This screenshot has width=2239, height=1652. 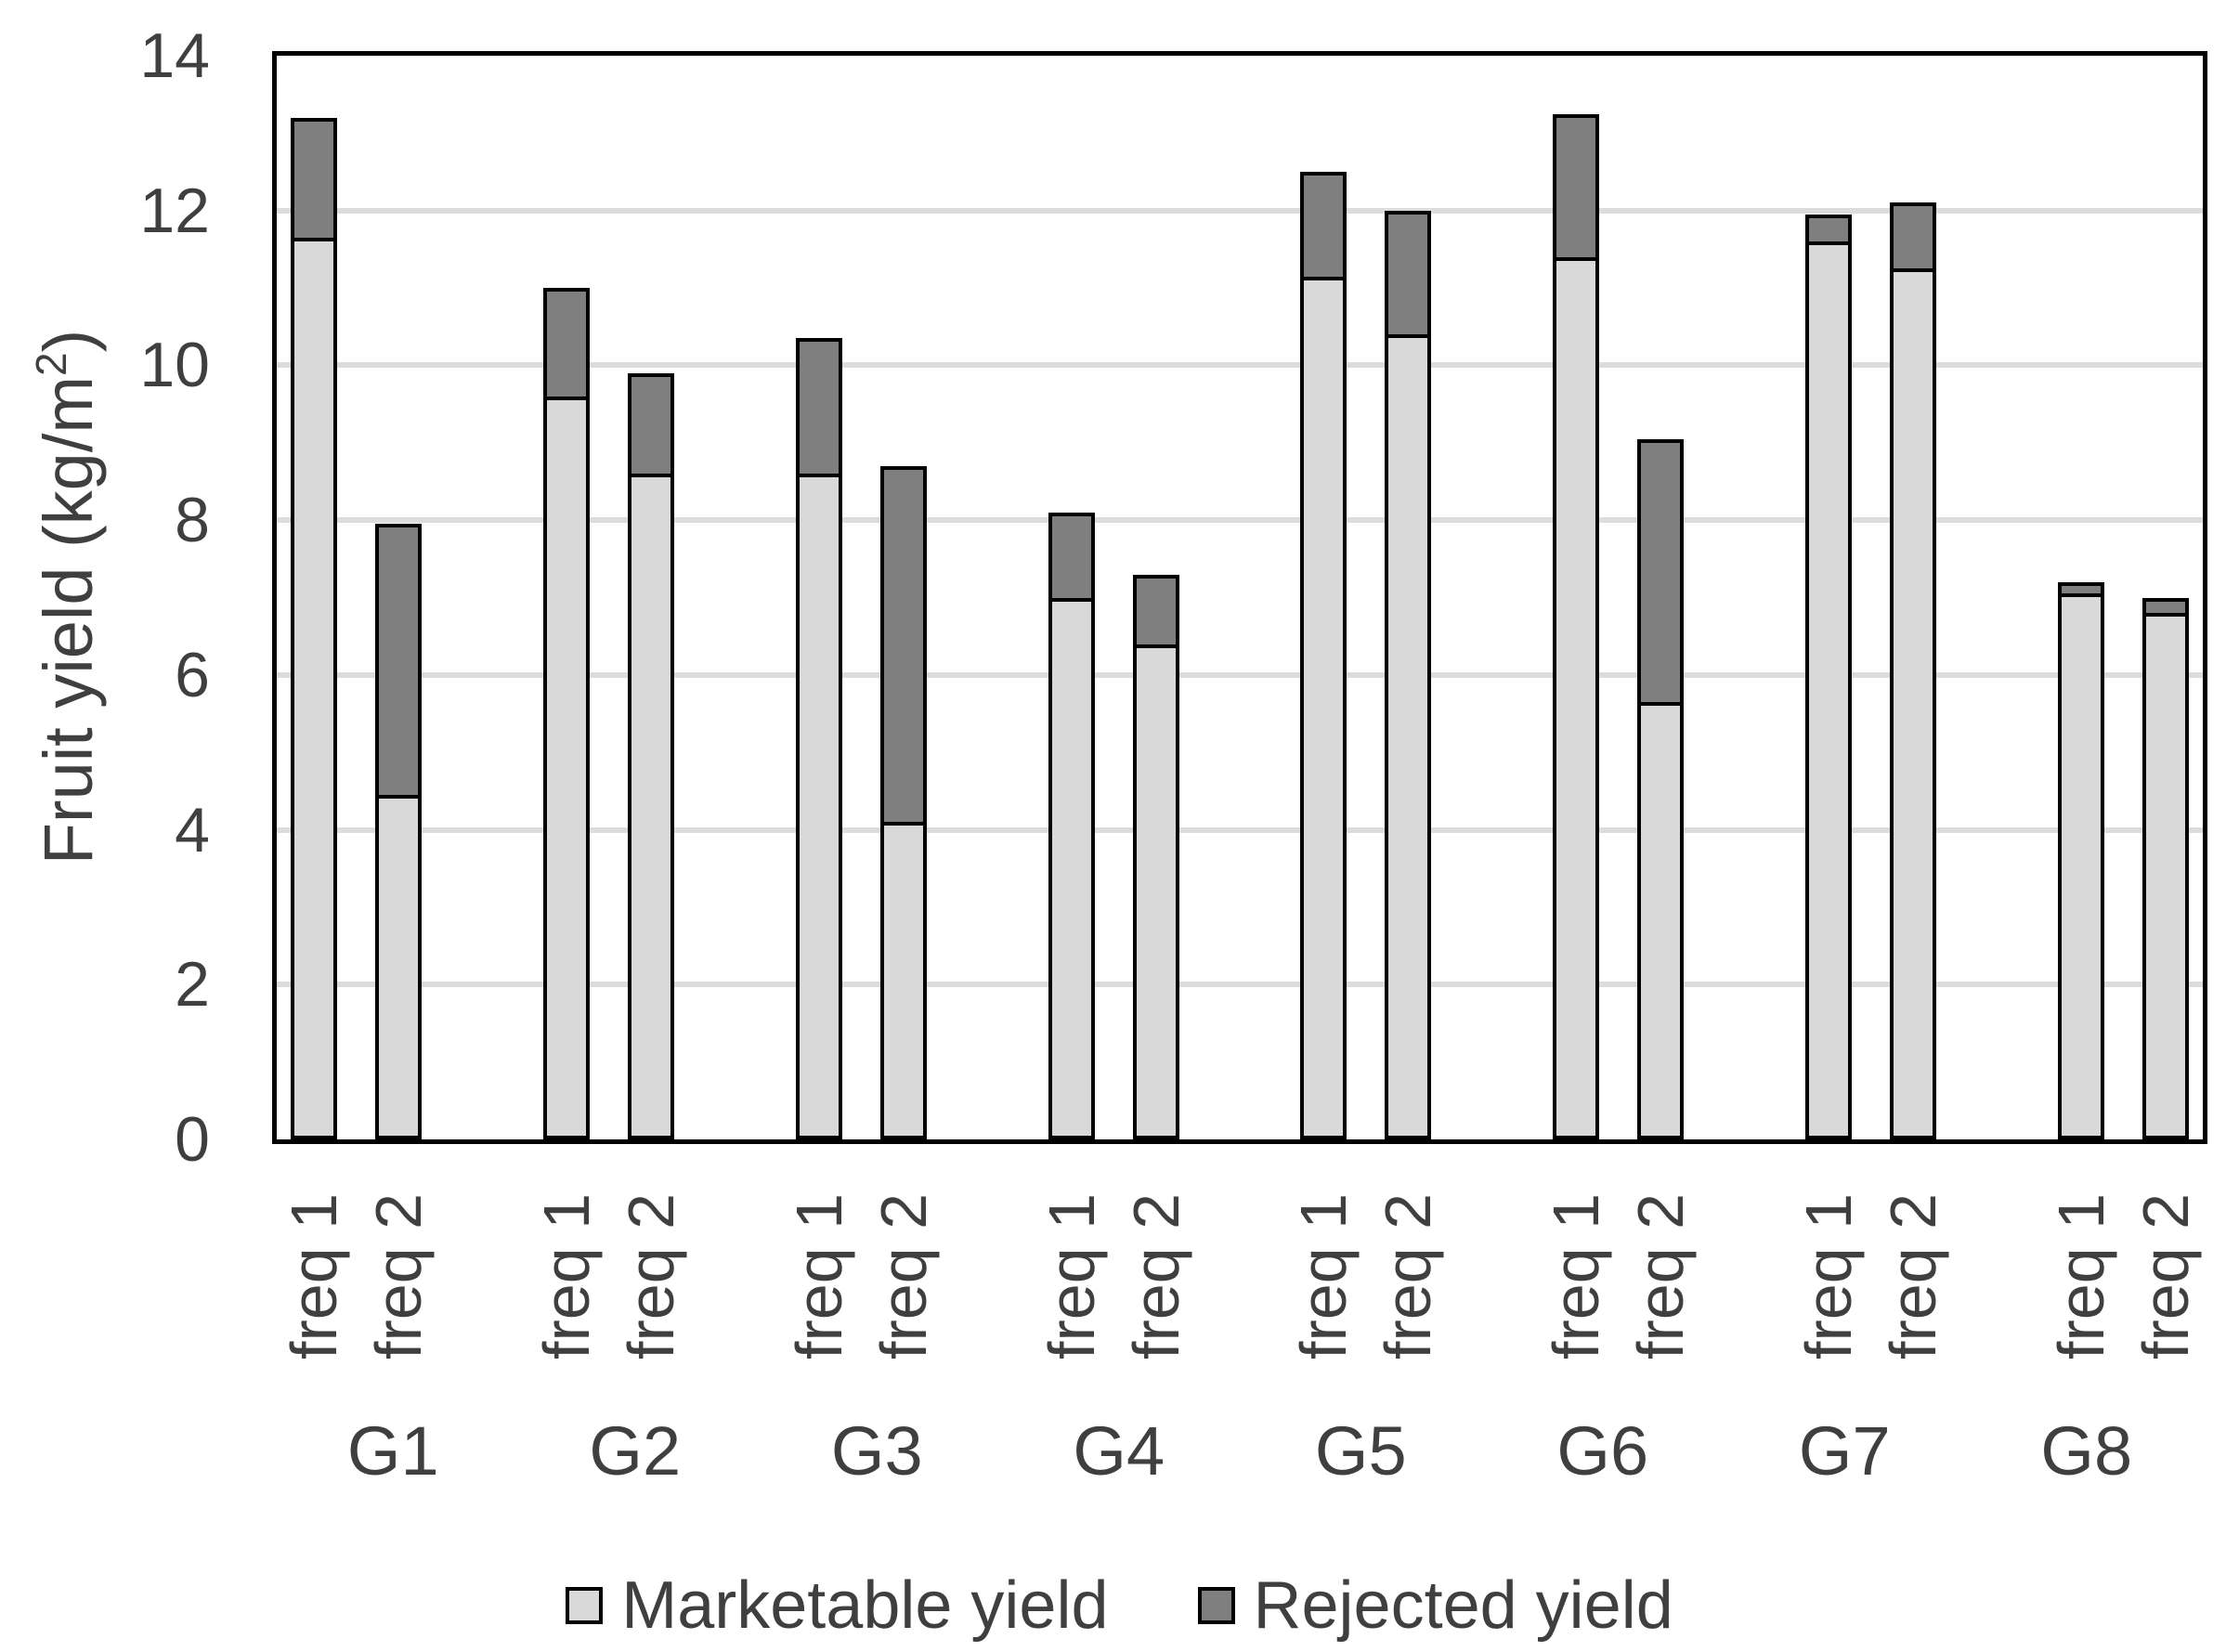 What do you see at coordinates (585, 1606) in the screenshot?
I see `legend-swatch-marketable-yield-icon` at bounding box center [585, 1606].